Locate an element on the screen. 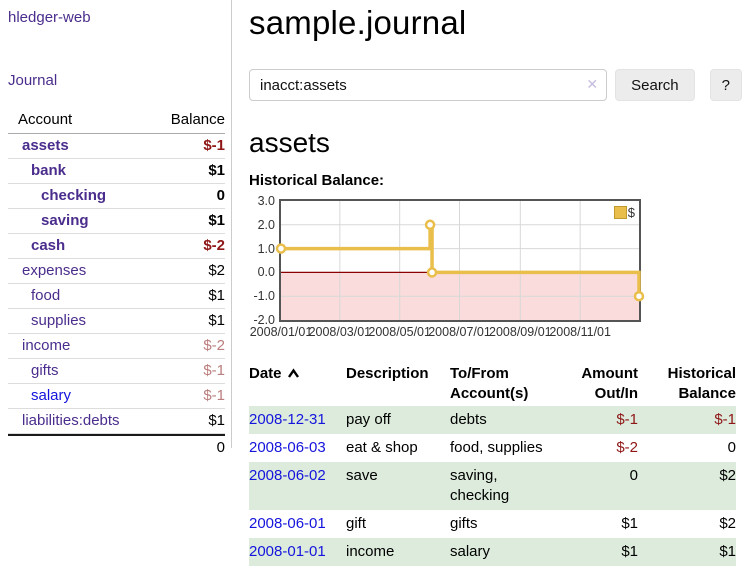  account-row: assets $-1 is located at coordinates (116, 146).